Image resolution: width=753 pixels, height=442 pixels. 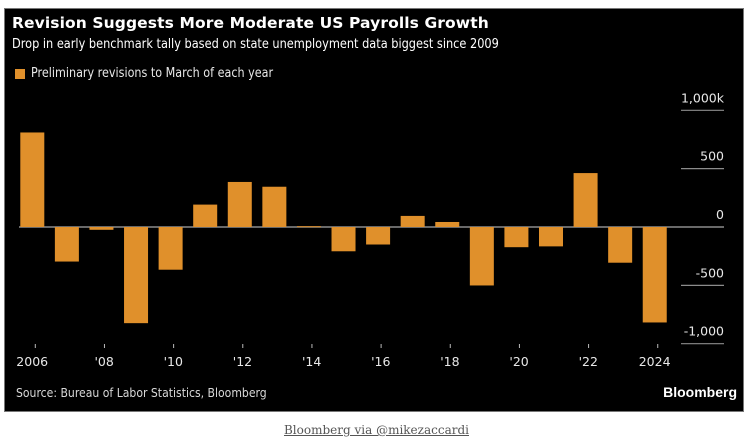 What do you see at coordinates (242, 361) in the screenshot?
I see `x-tick-label: '12` at bounding box center [242, 361].